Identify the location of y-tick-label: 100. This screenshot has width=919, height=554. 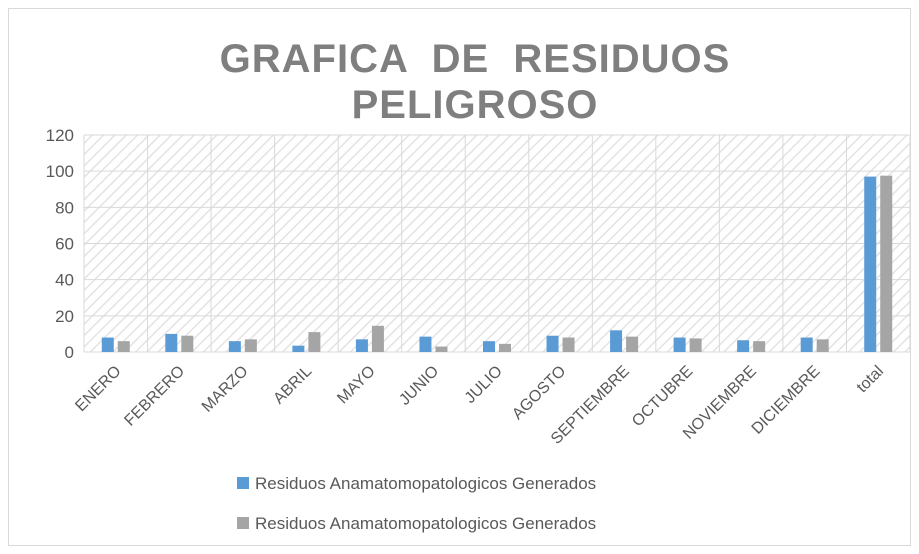
(60, 171).